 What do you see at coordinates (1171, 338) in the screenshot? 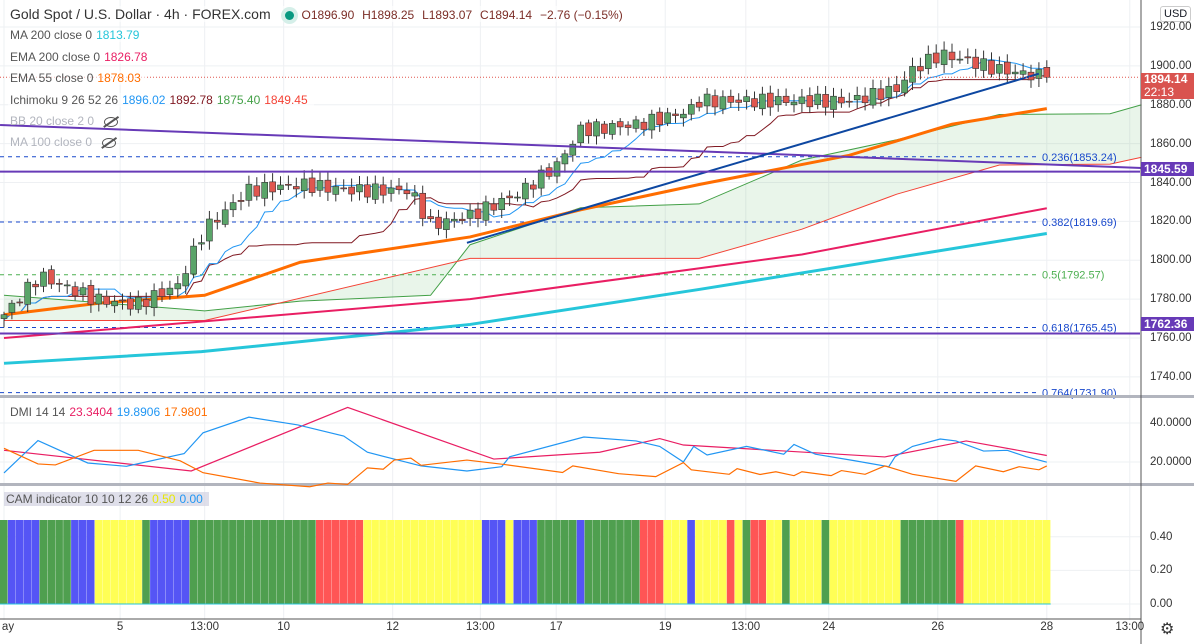
I see `price-tick-label: 1760.00` at bounding box center [1171, 338].